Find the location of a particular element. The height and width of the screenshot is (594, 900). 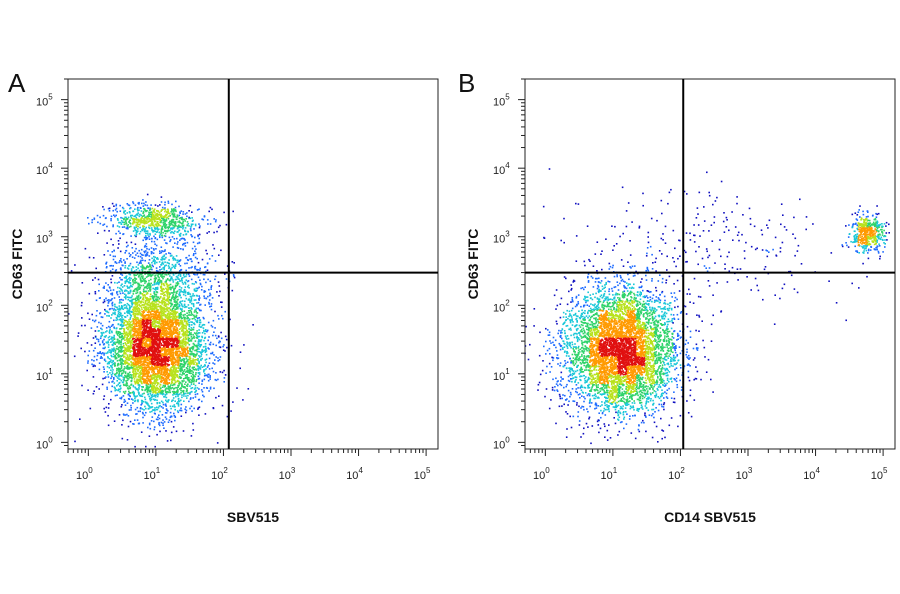

panel-letter-a: A is located at coordinates (17, 83).